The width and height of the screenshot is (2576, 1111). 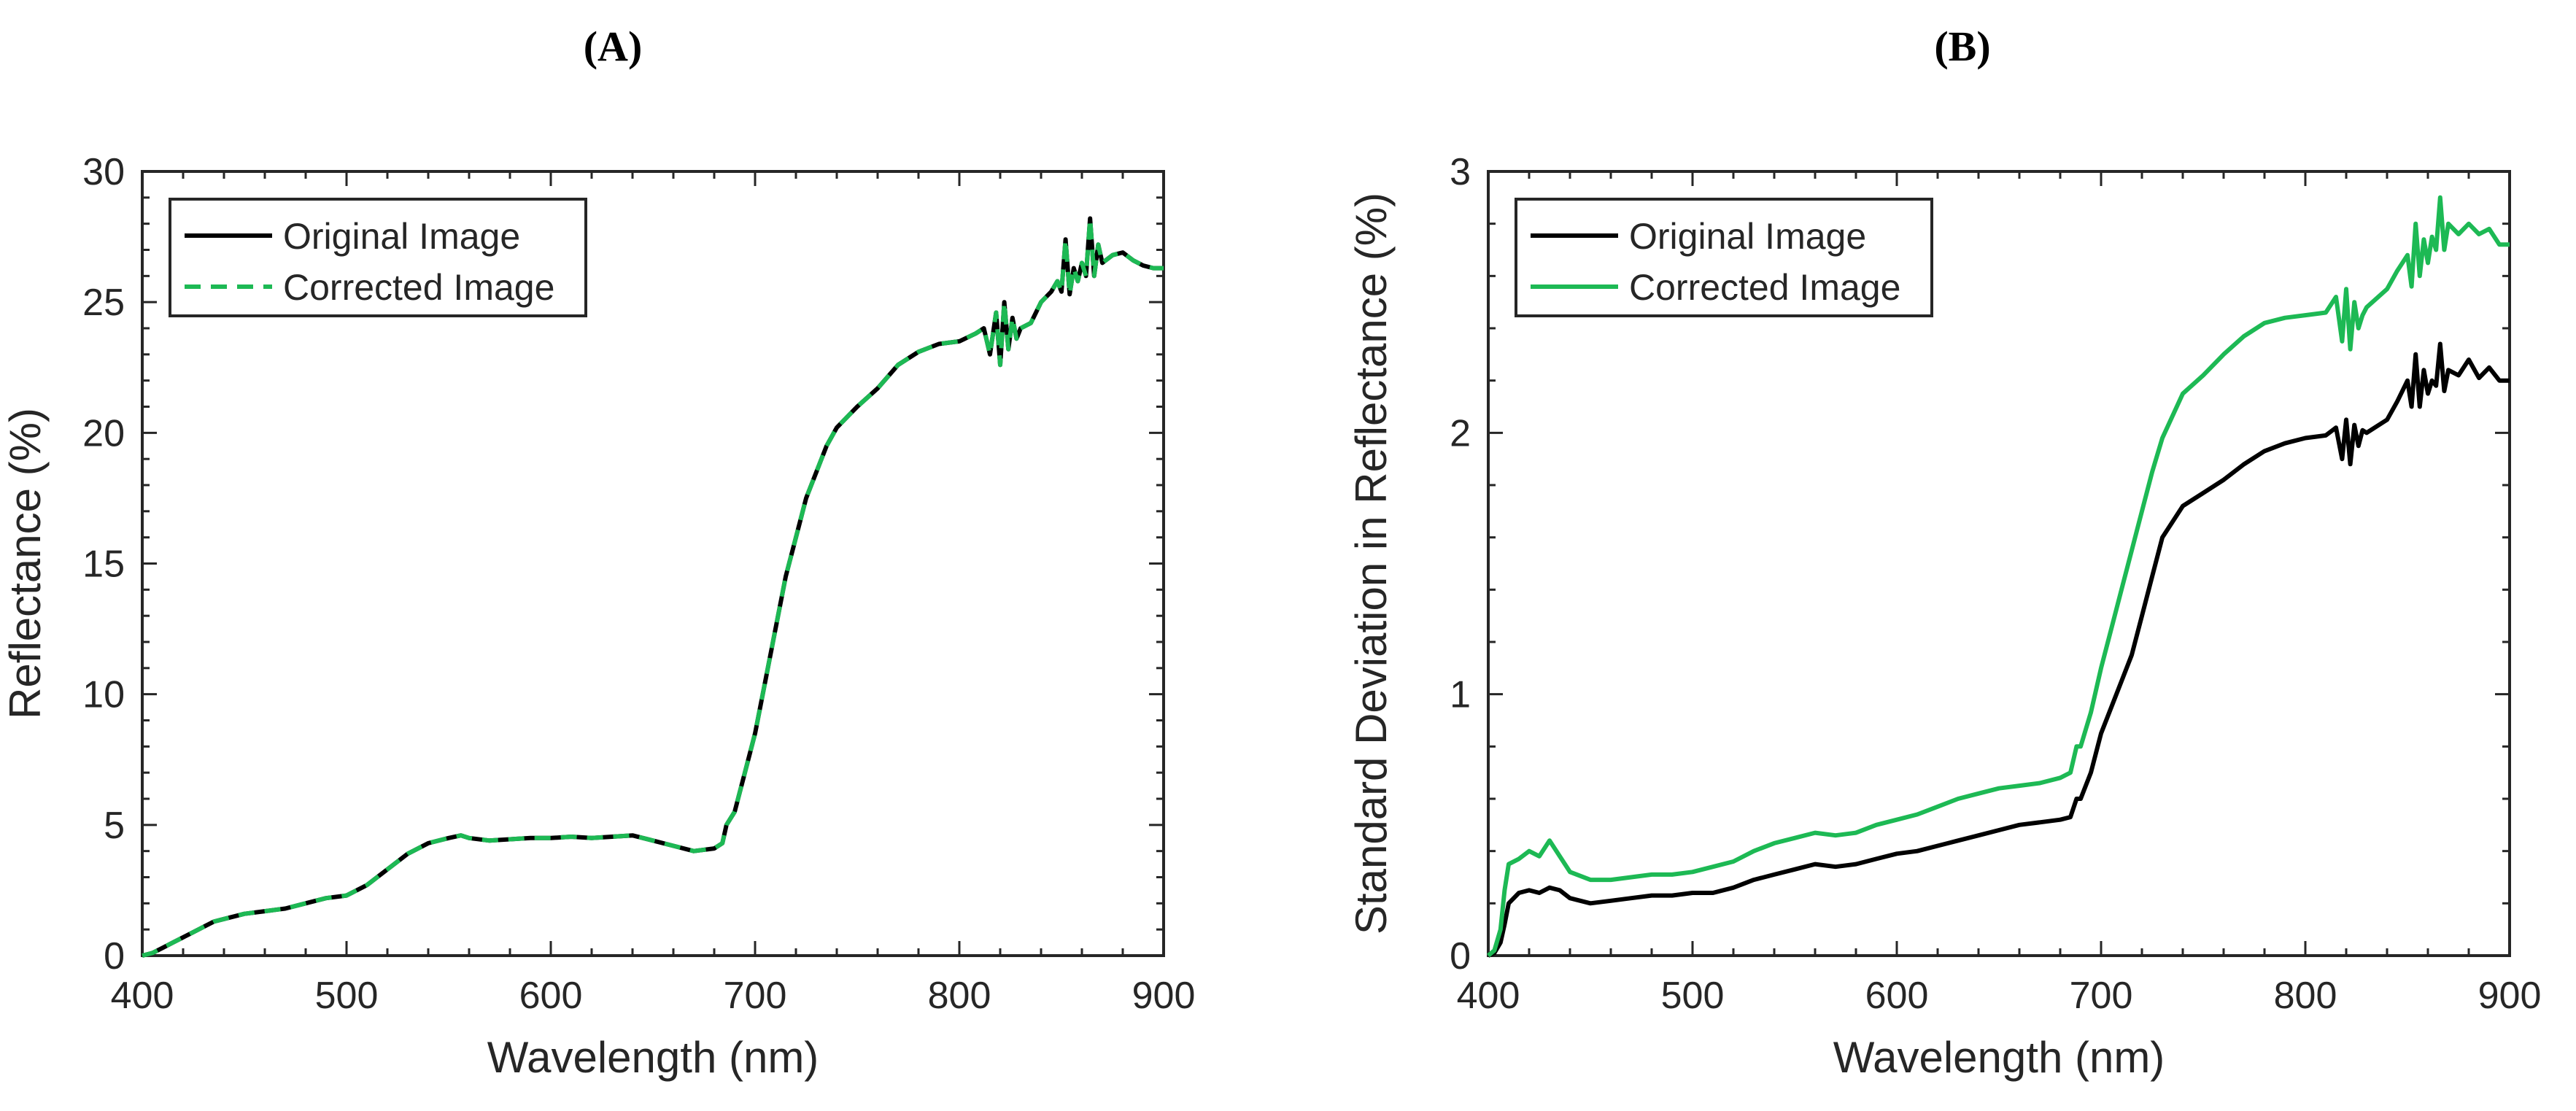 What do you see at coordinates (103, 433) in the screenshot?
I see `y-tick-label: 20` at bounding box center [103, 433].